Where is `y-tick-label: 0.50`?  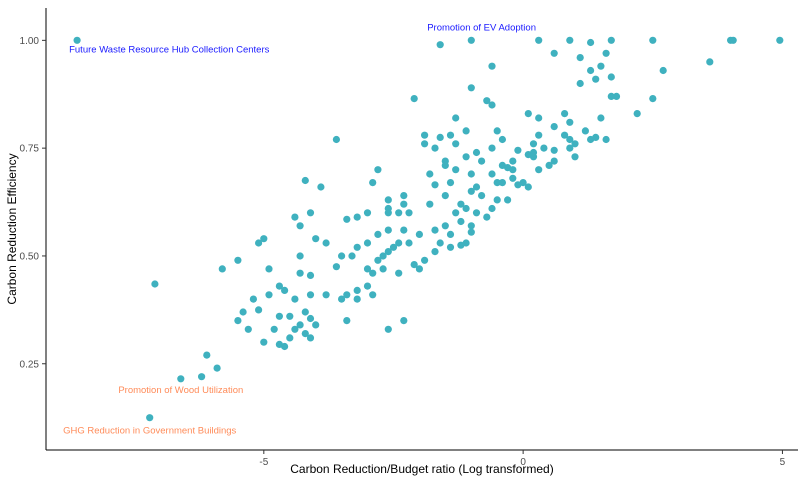 y-tick-label: 0.50 is located at coordinates (30, 256).